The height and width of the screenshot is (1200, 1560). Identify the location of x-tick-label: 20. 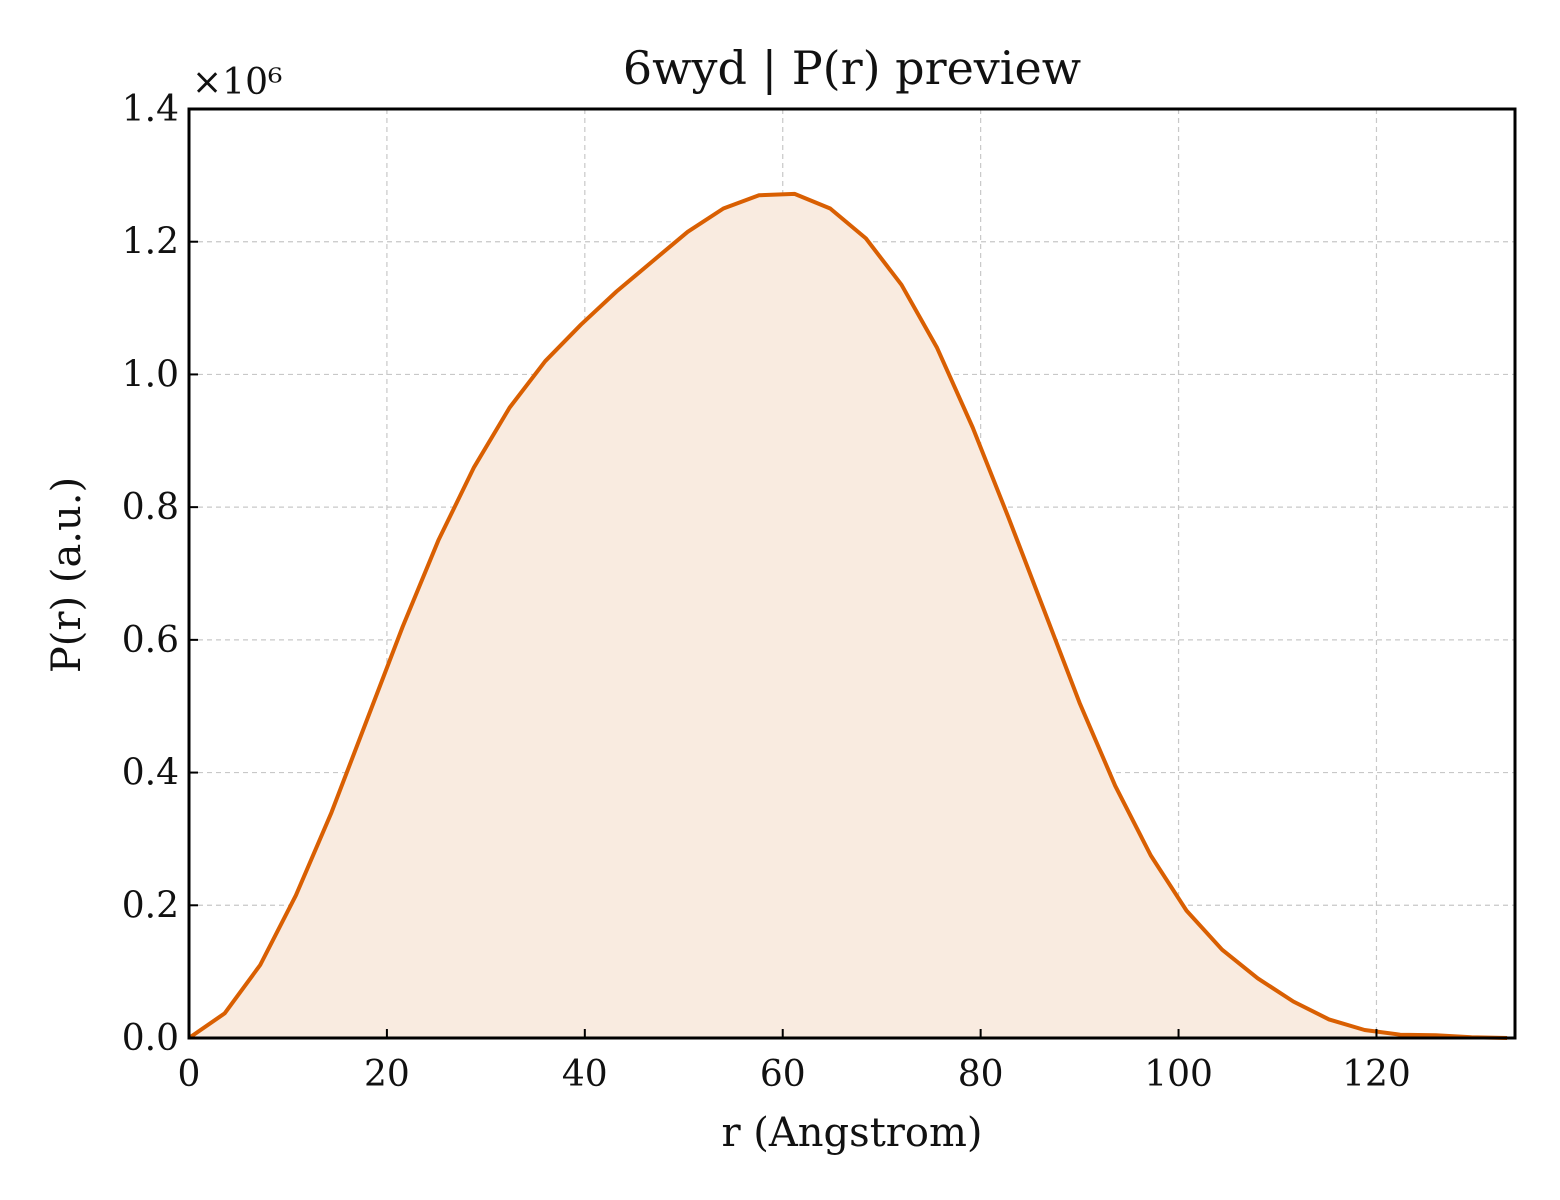
(387, 1074).